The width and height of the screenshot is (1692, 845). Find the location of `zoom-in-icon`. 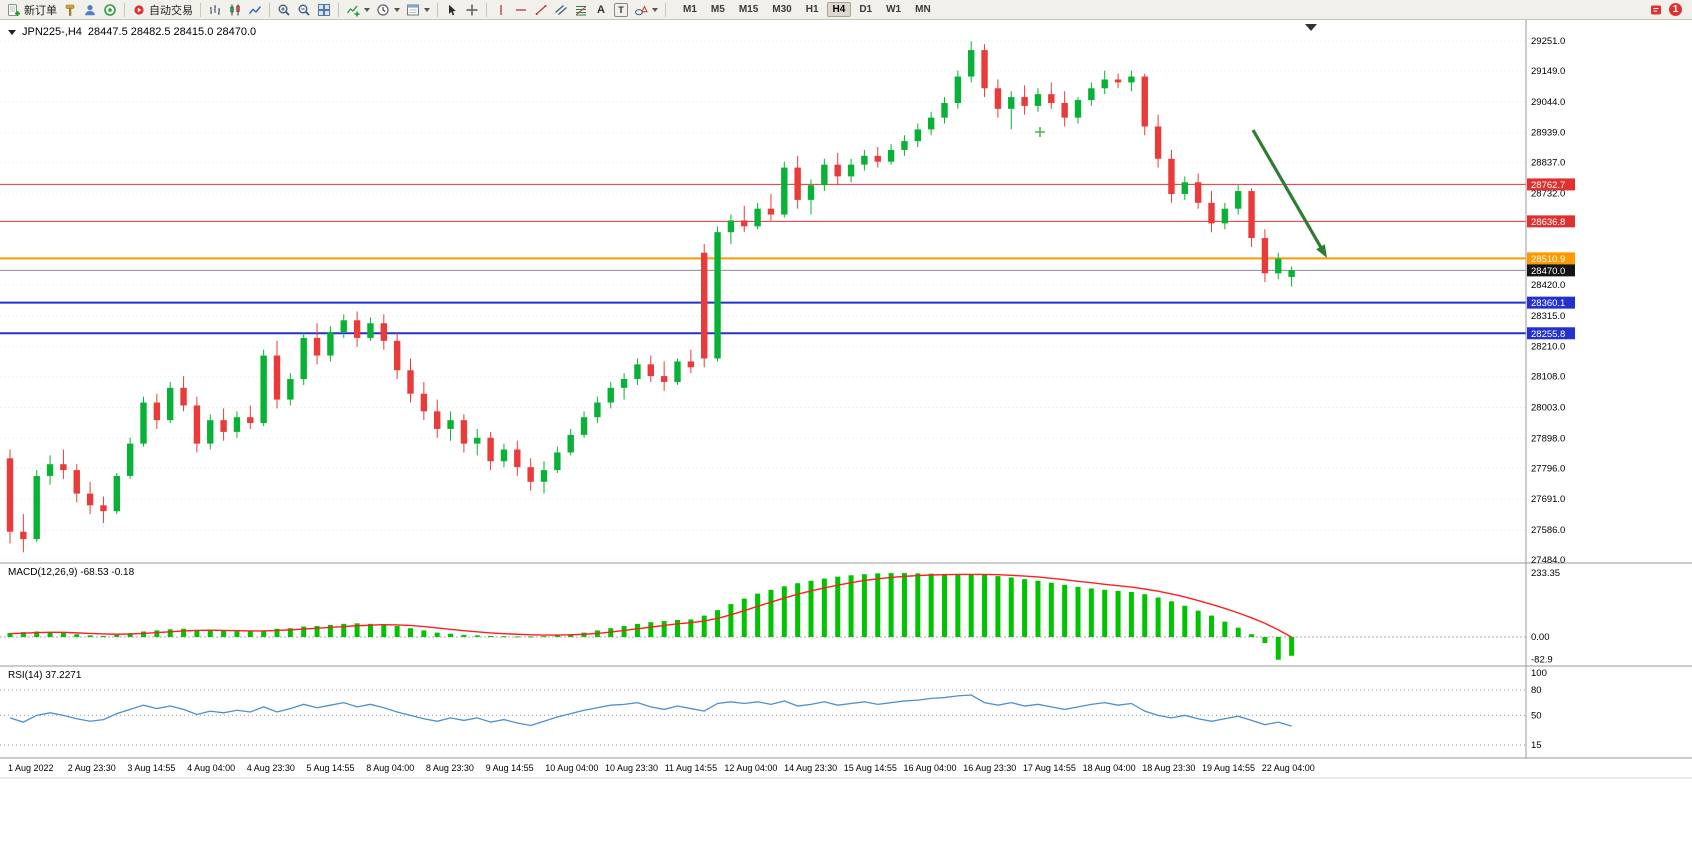

zoom-in-icon is located at coordinates (284, 10).